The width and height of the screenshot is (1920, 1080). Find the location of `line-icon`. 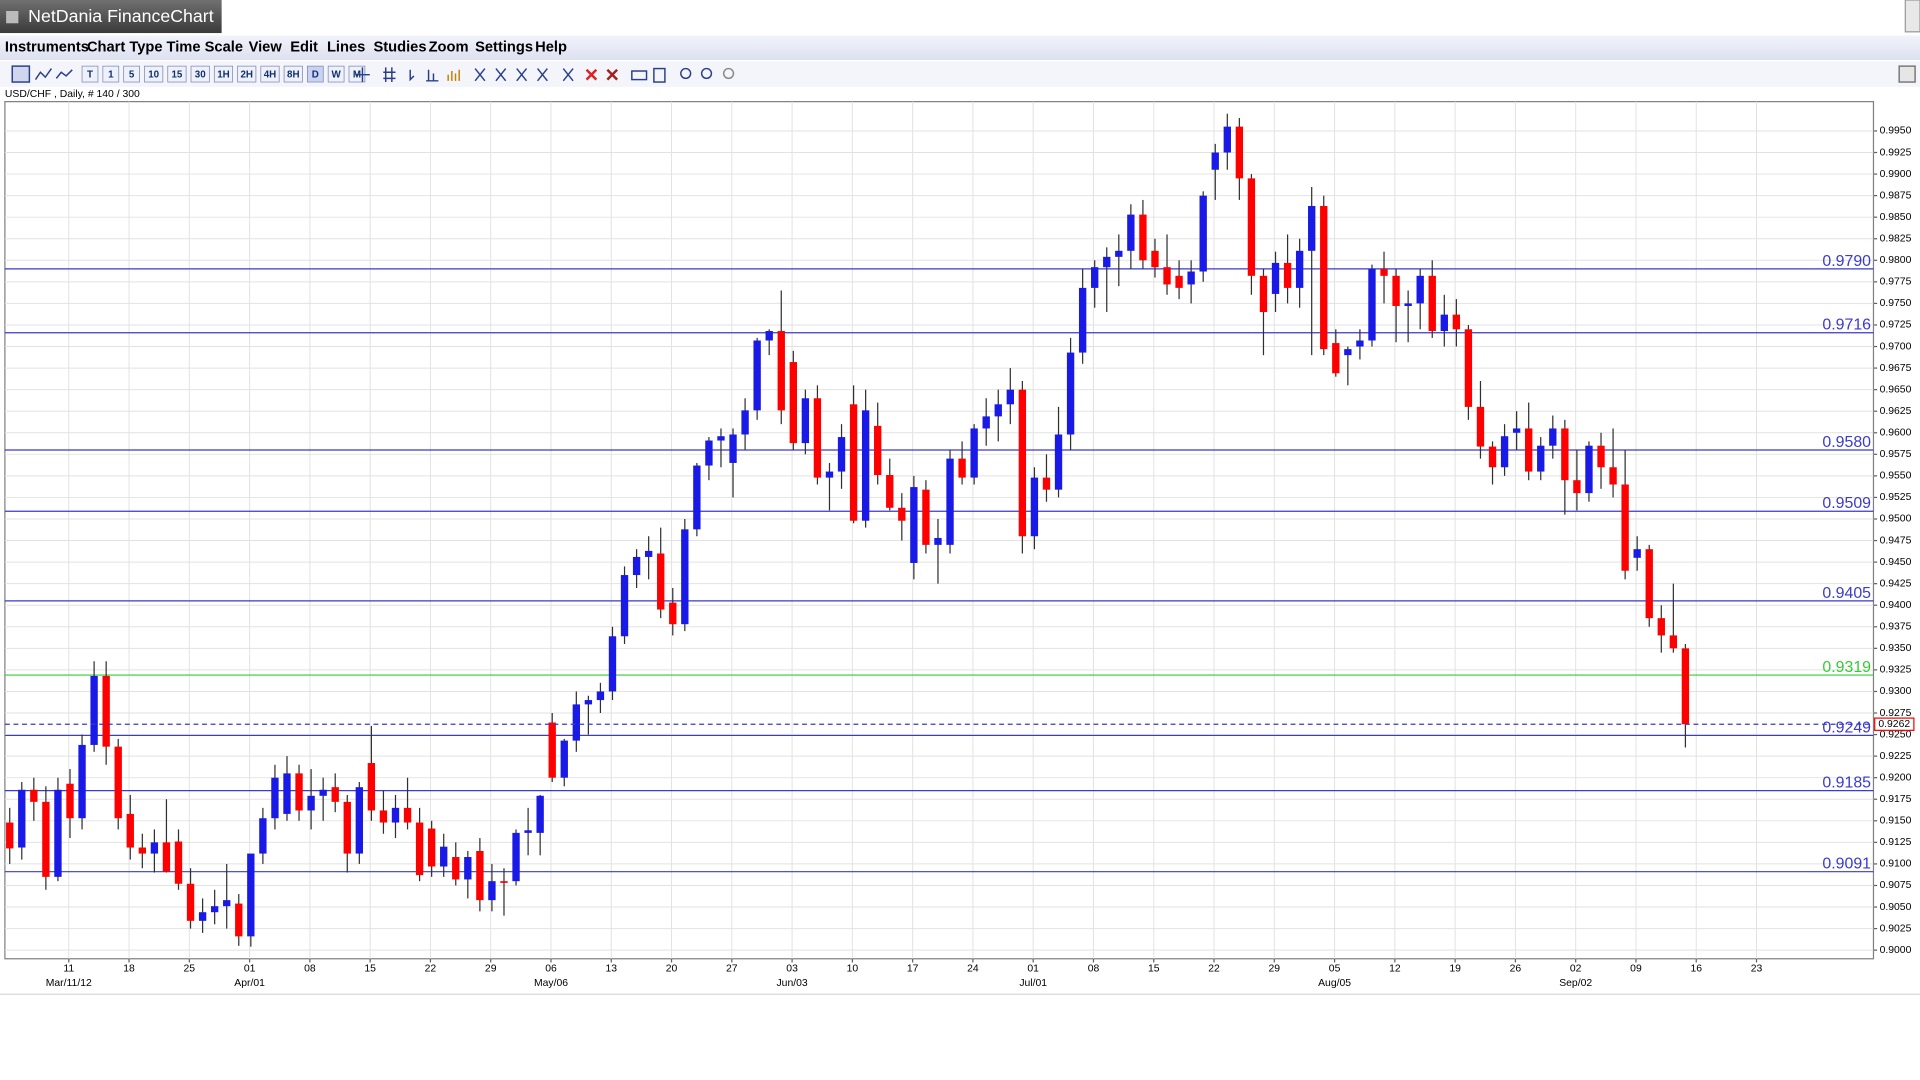

line-icon is located at coordinates (43, 74).